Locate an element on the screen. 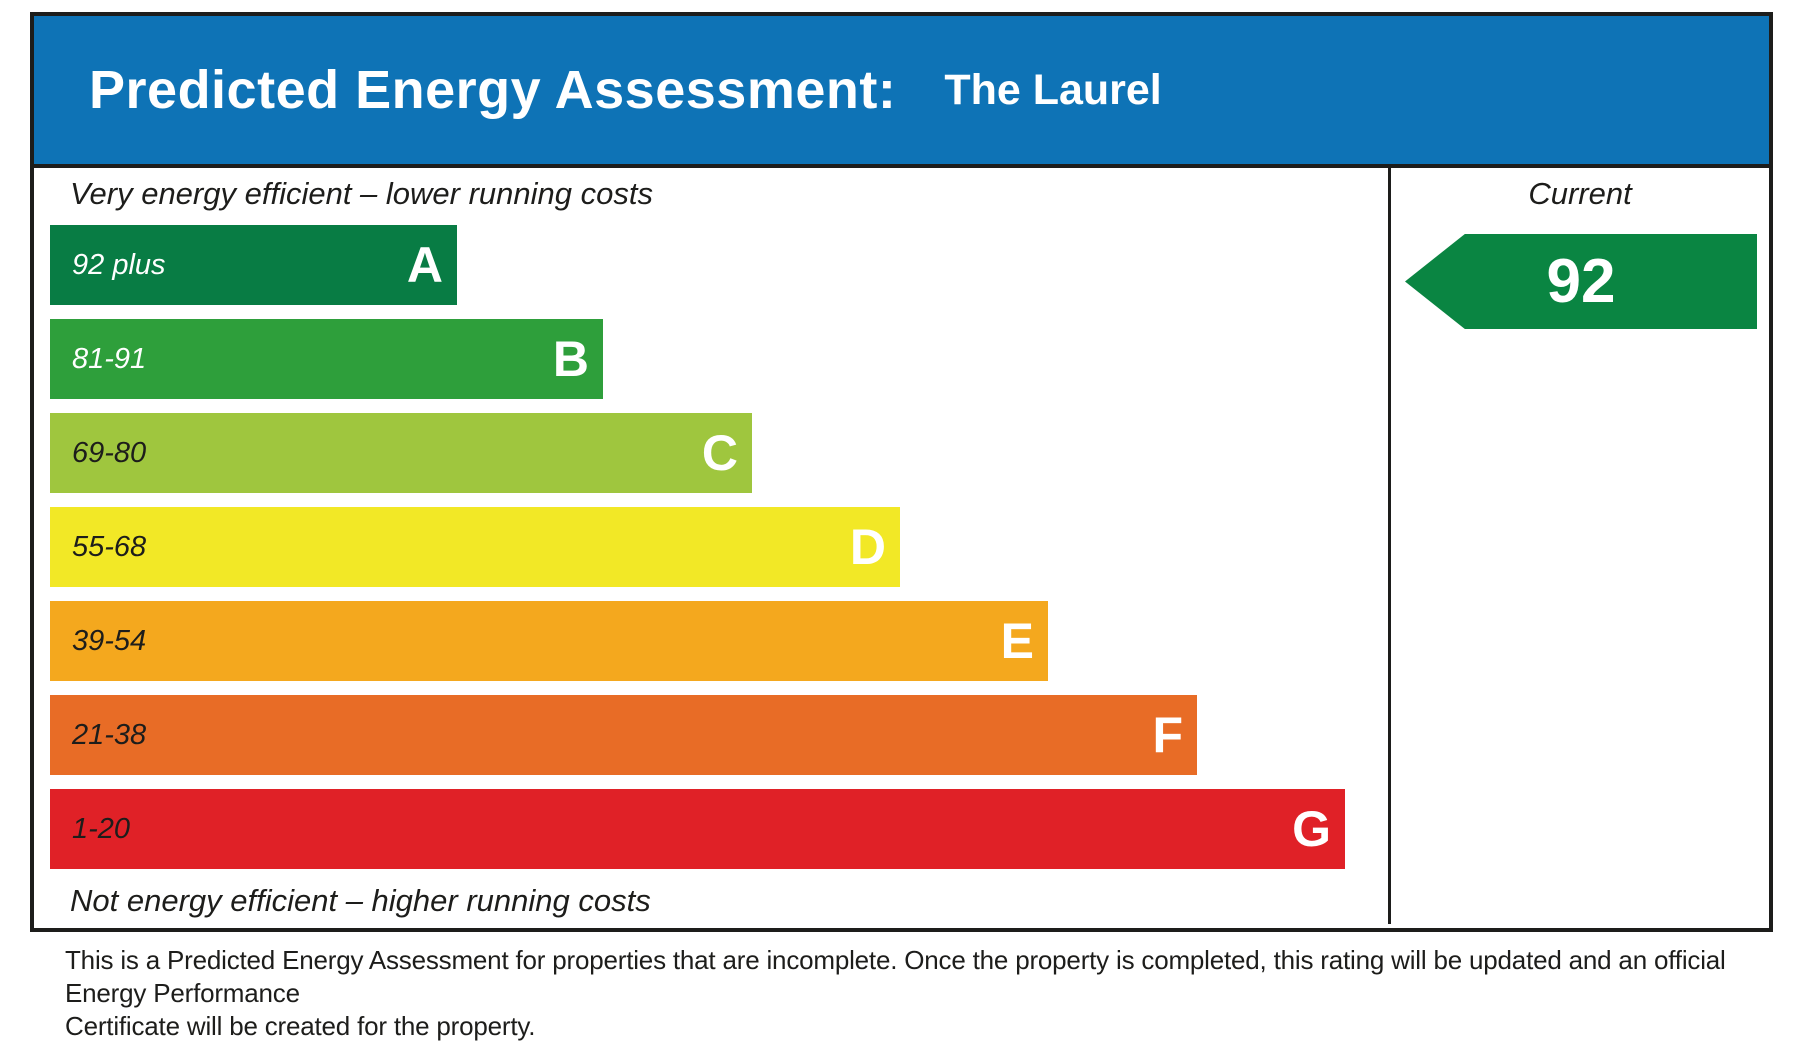  current-rating-arrow: 92 is located at coordinates (1581, 281).